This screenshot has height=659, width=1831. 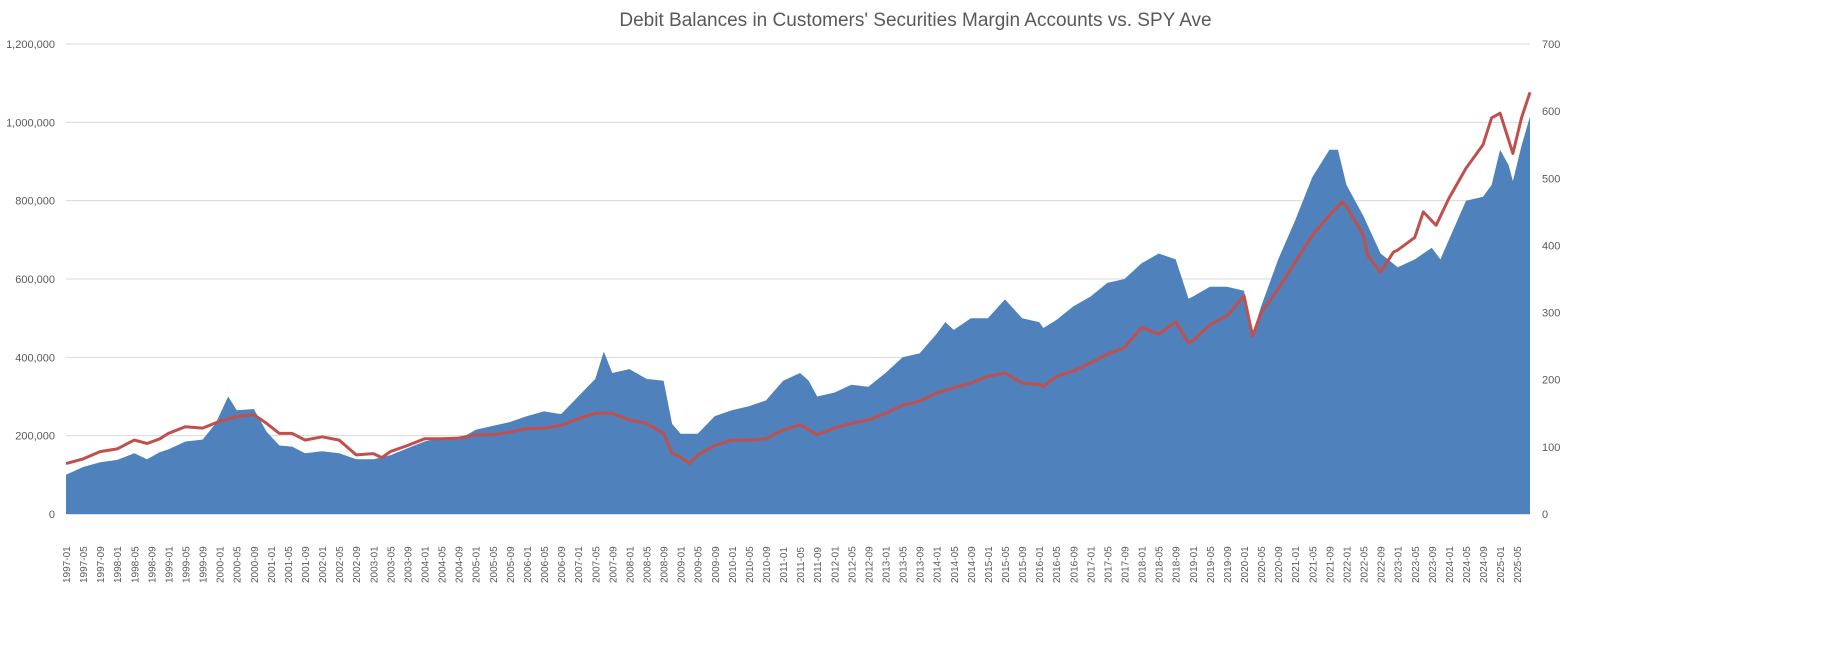 I want to click on left-axis-tick-label: 400,000, so click(x=35, y=358).